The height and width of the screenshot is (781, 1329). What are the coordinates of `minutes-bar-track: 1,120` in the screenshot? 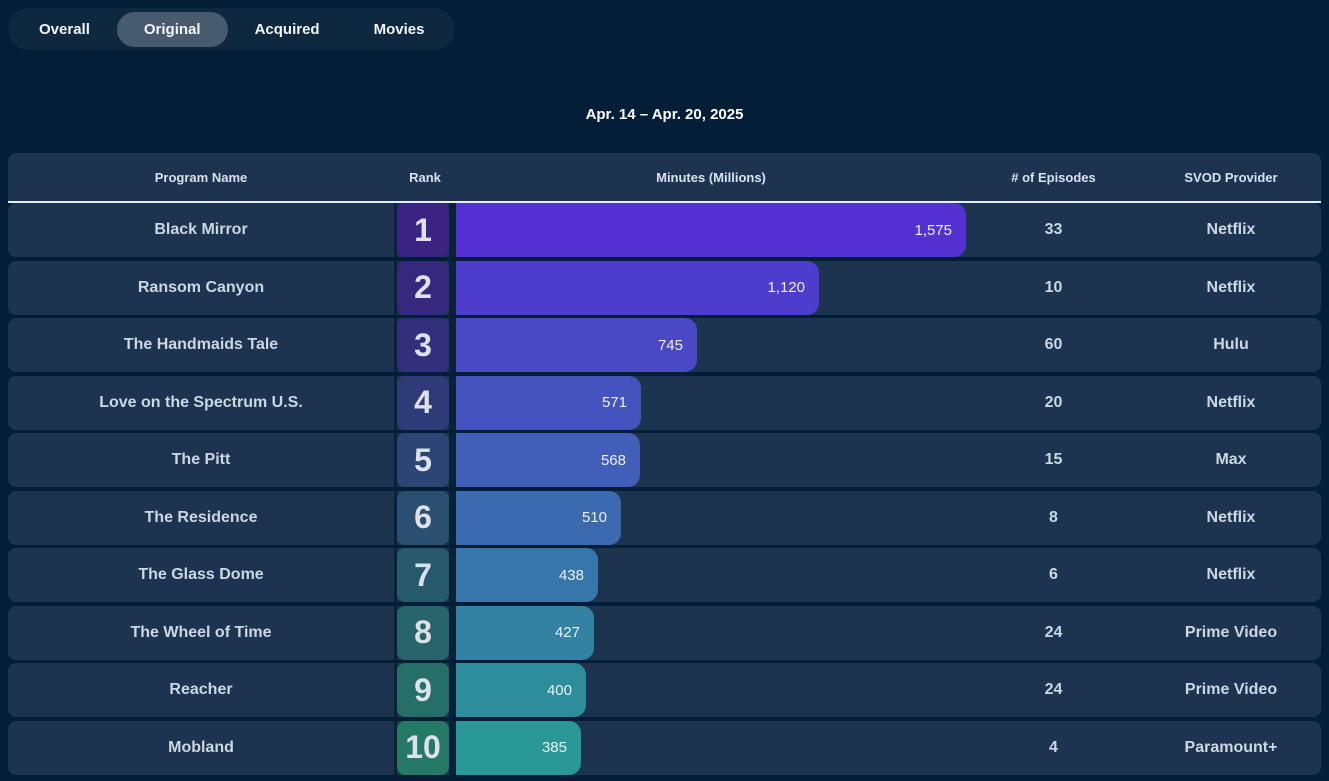 It's located at (711, 287).